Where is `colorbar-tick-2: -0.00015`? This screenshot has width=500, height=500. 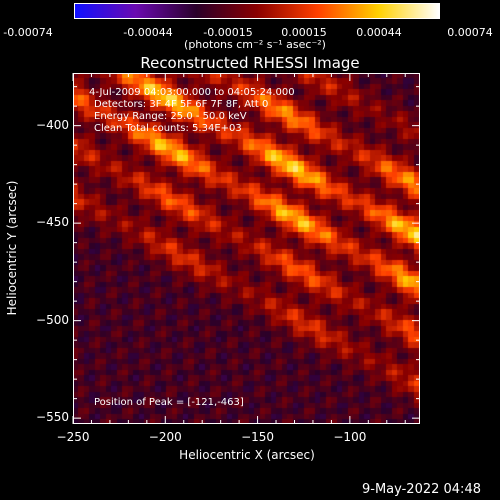
colorbar-tick-2: -0.00015 is located at coordinates (228, 32).